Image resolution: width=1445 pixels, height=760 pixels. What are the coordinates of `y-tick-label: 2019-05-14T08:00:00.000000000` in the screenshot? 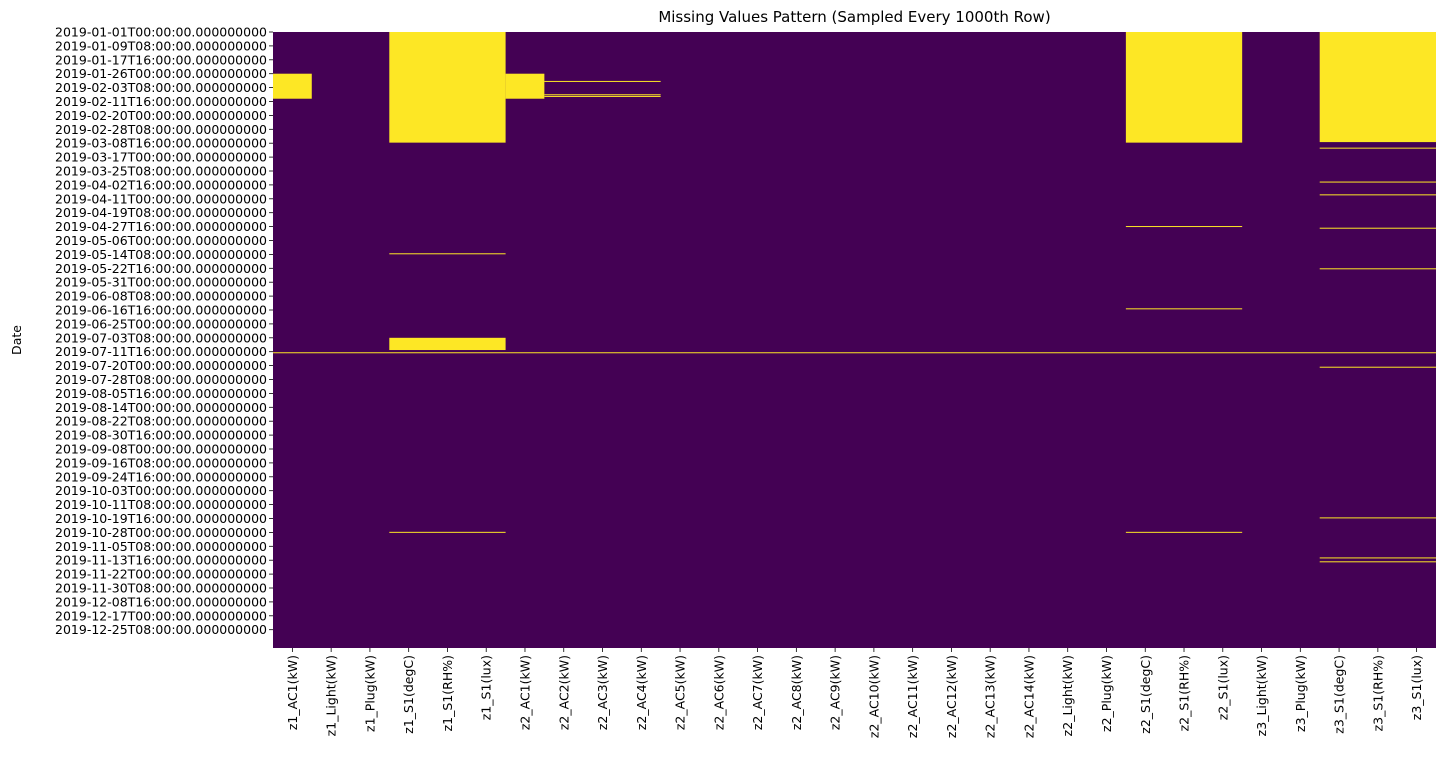 It's located at (161, 254).